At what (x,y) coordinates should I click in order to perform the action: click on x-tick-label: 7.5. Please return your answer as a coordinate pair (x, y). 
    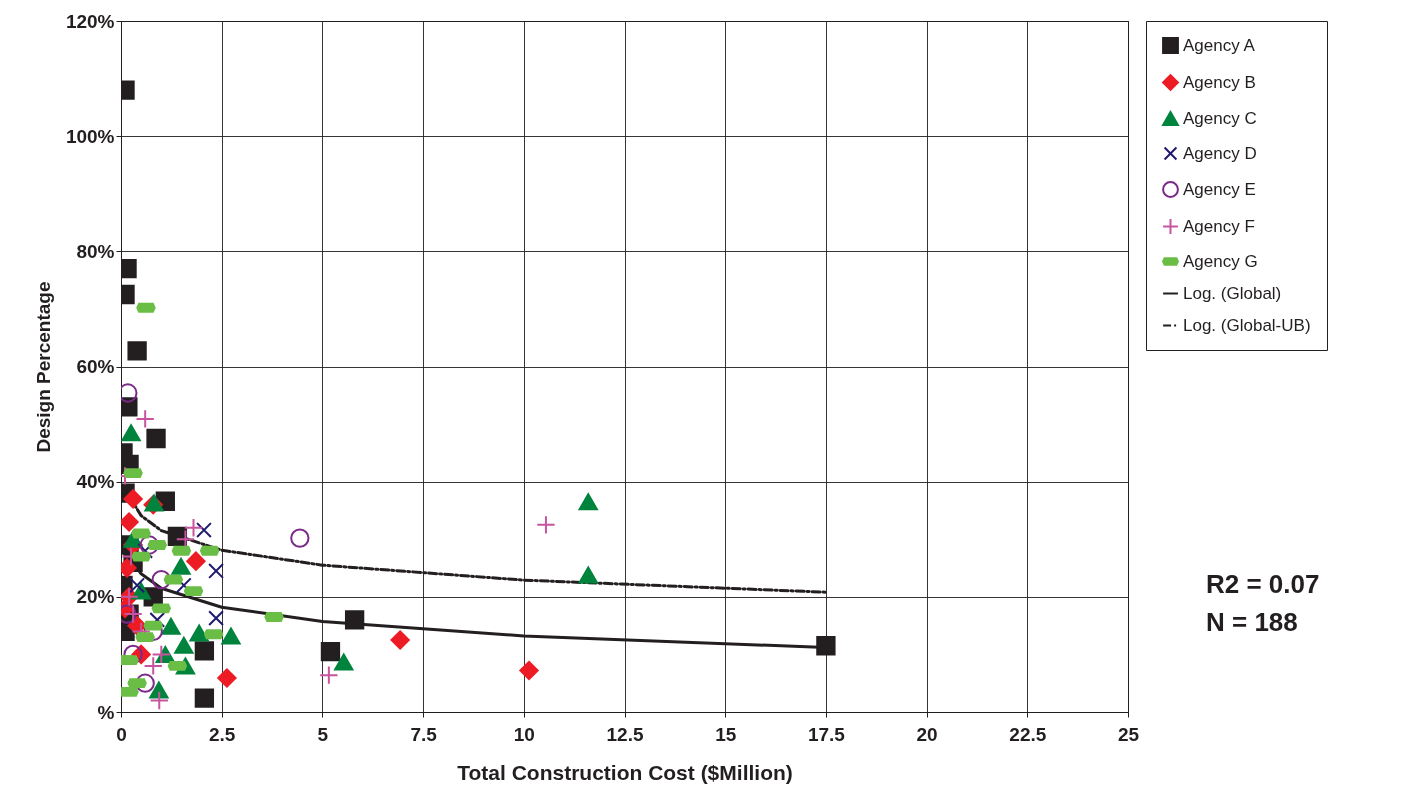
    Looking at the image, I should click on (424, 734).